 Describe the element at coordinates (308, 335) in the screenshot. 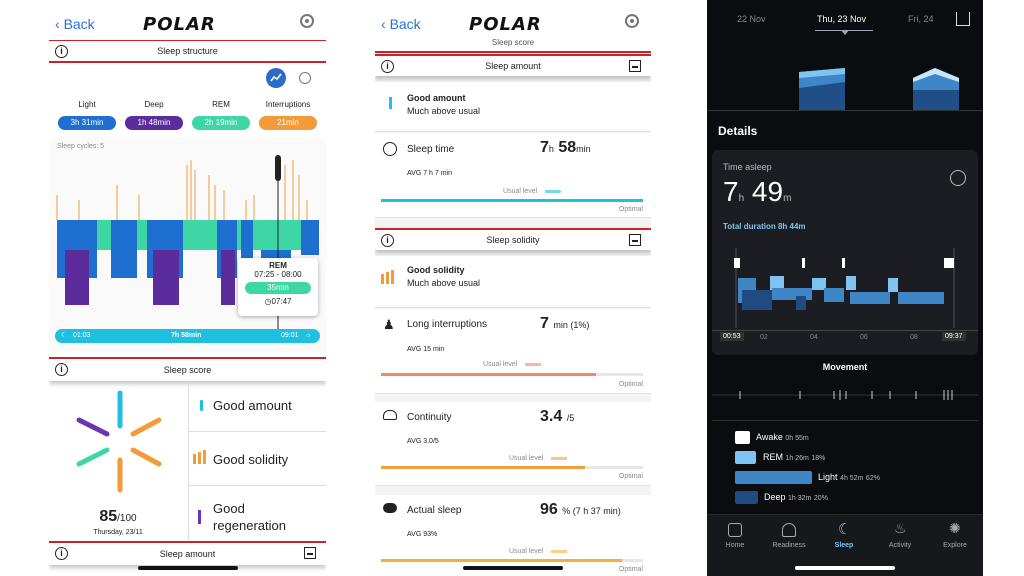

I see `sun-icon: ☼` at that location.